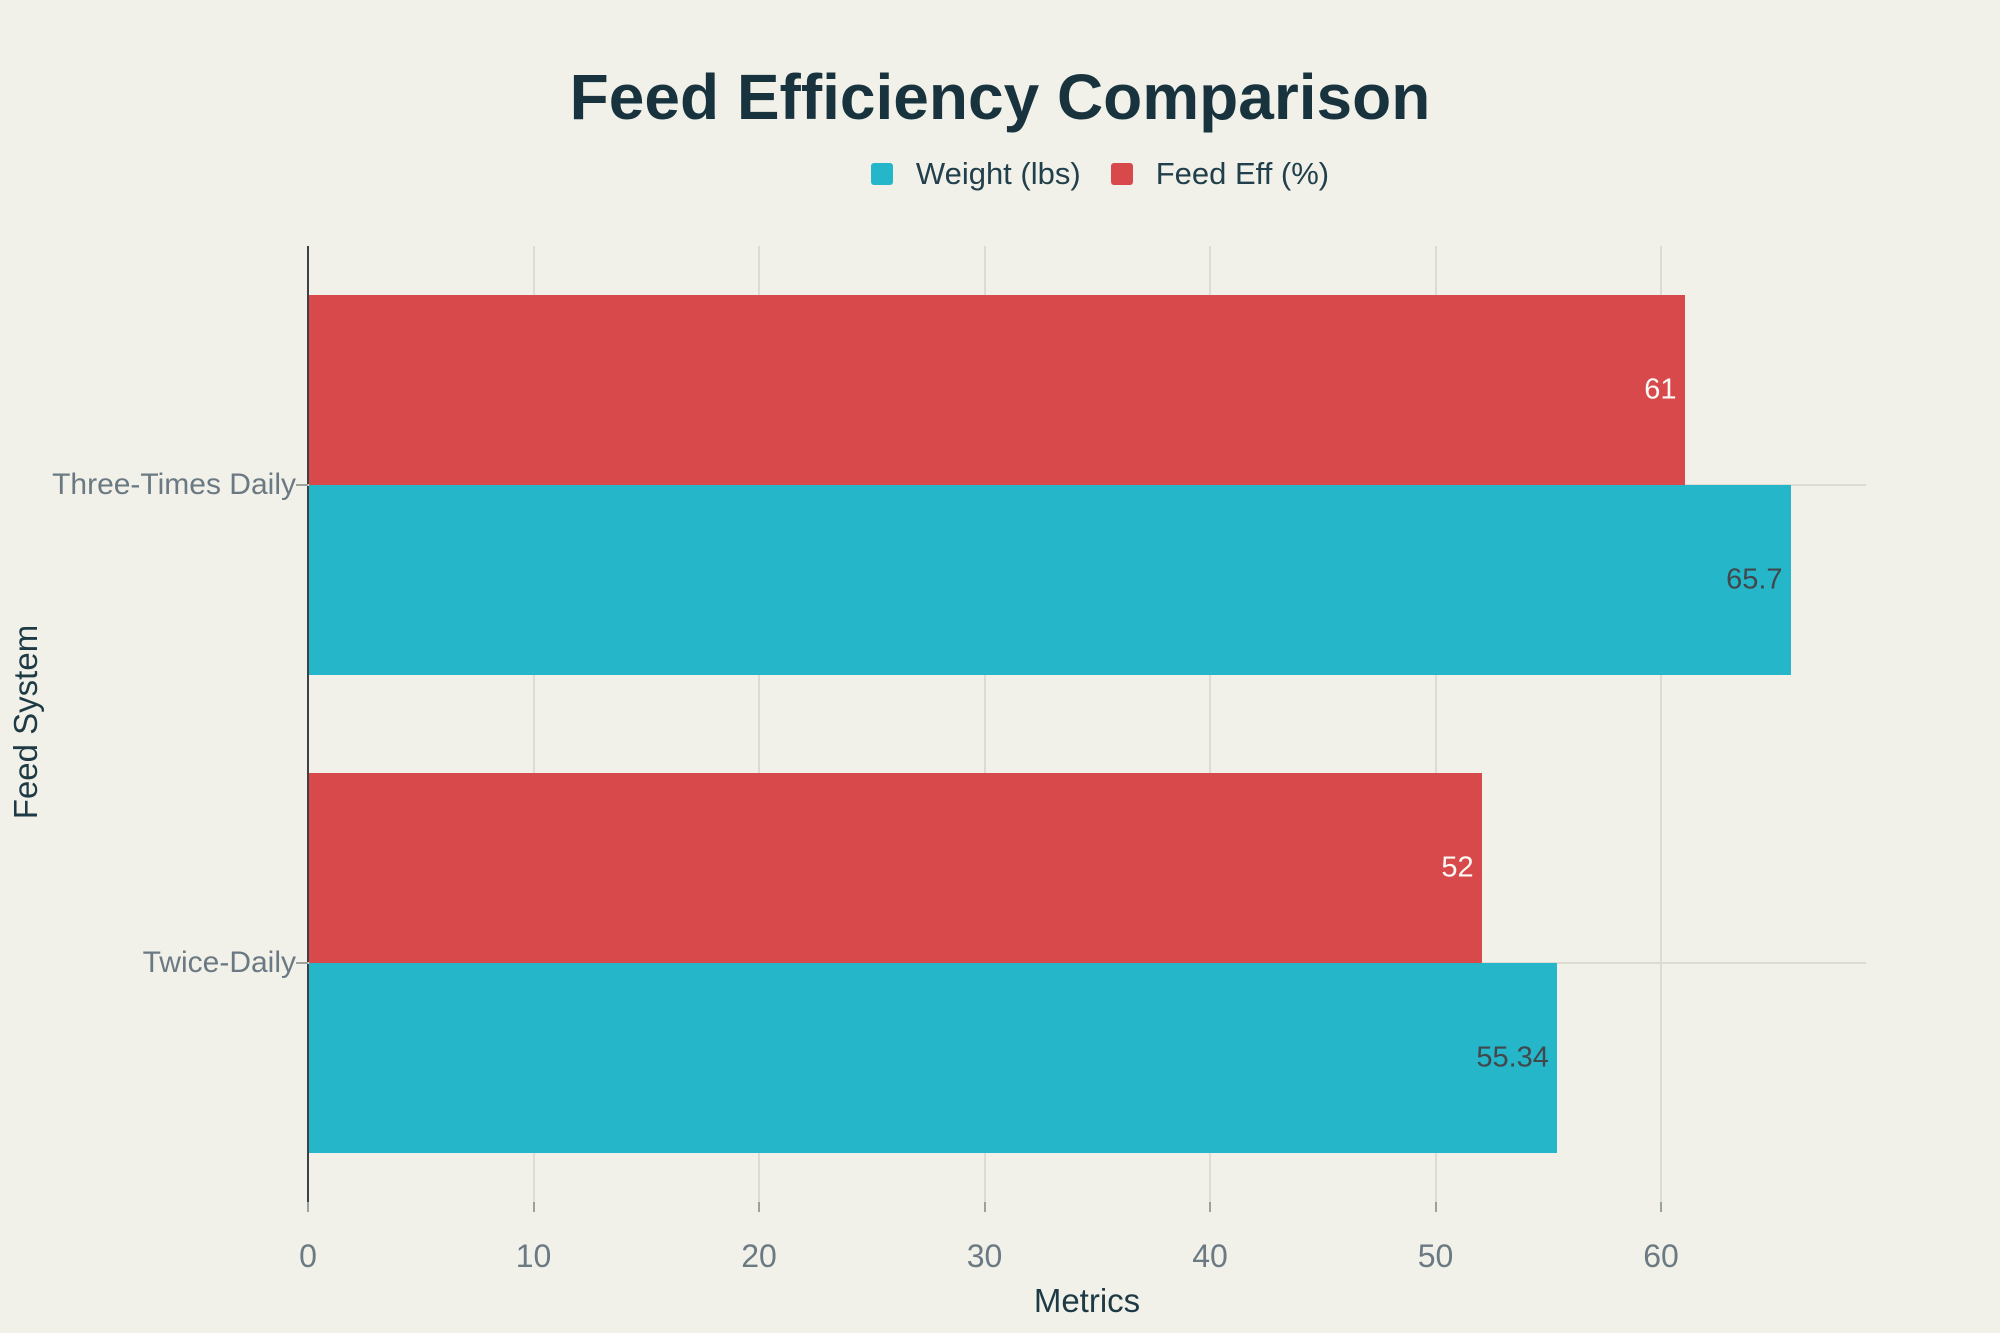 This screenshot has height=1333, width=2000. Describe the element at coordinates (1121, 174) in the screenshot. I see `legend-swatch-feed-eff-icon` at that location.